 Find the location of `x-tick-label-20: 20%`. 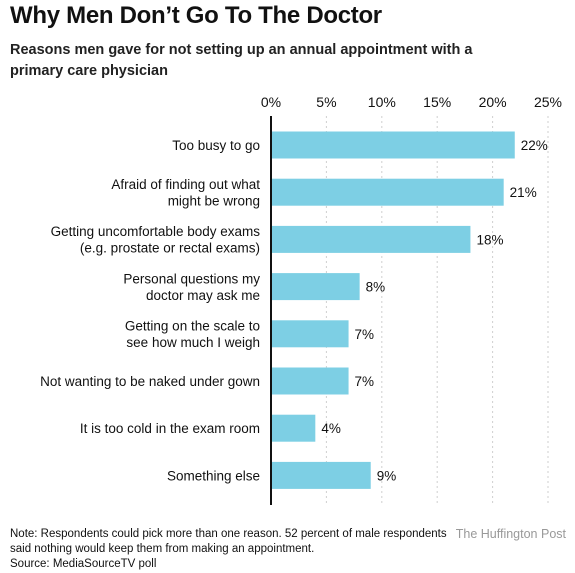

x-tick-label-20: 20% is located at coordinates (493, 102).